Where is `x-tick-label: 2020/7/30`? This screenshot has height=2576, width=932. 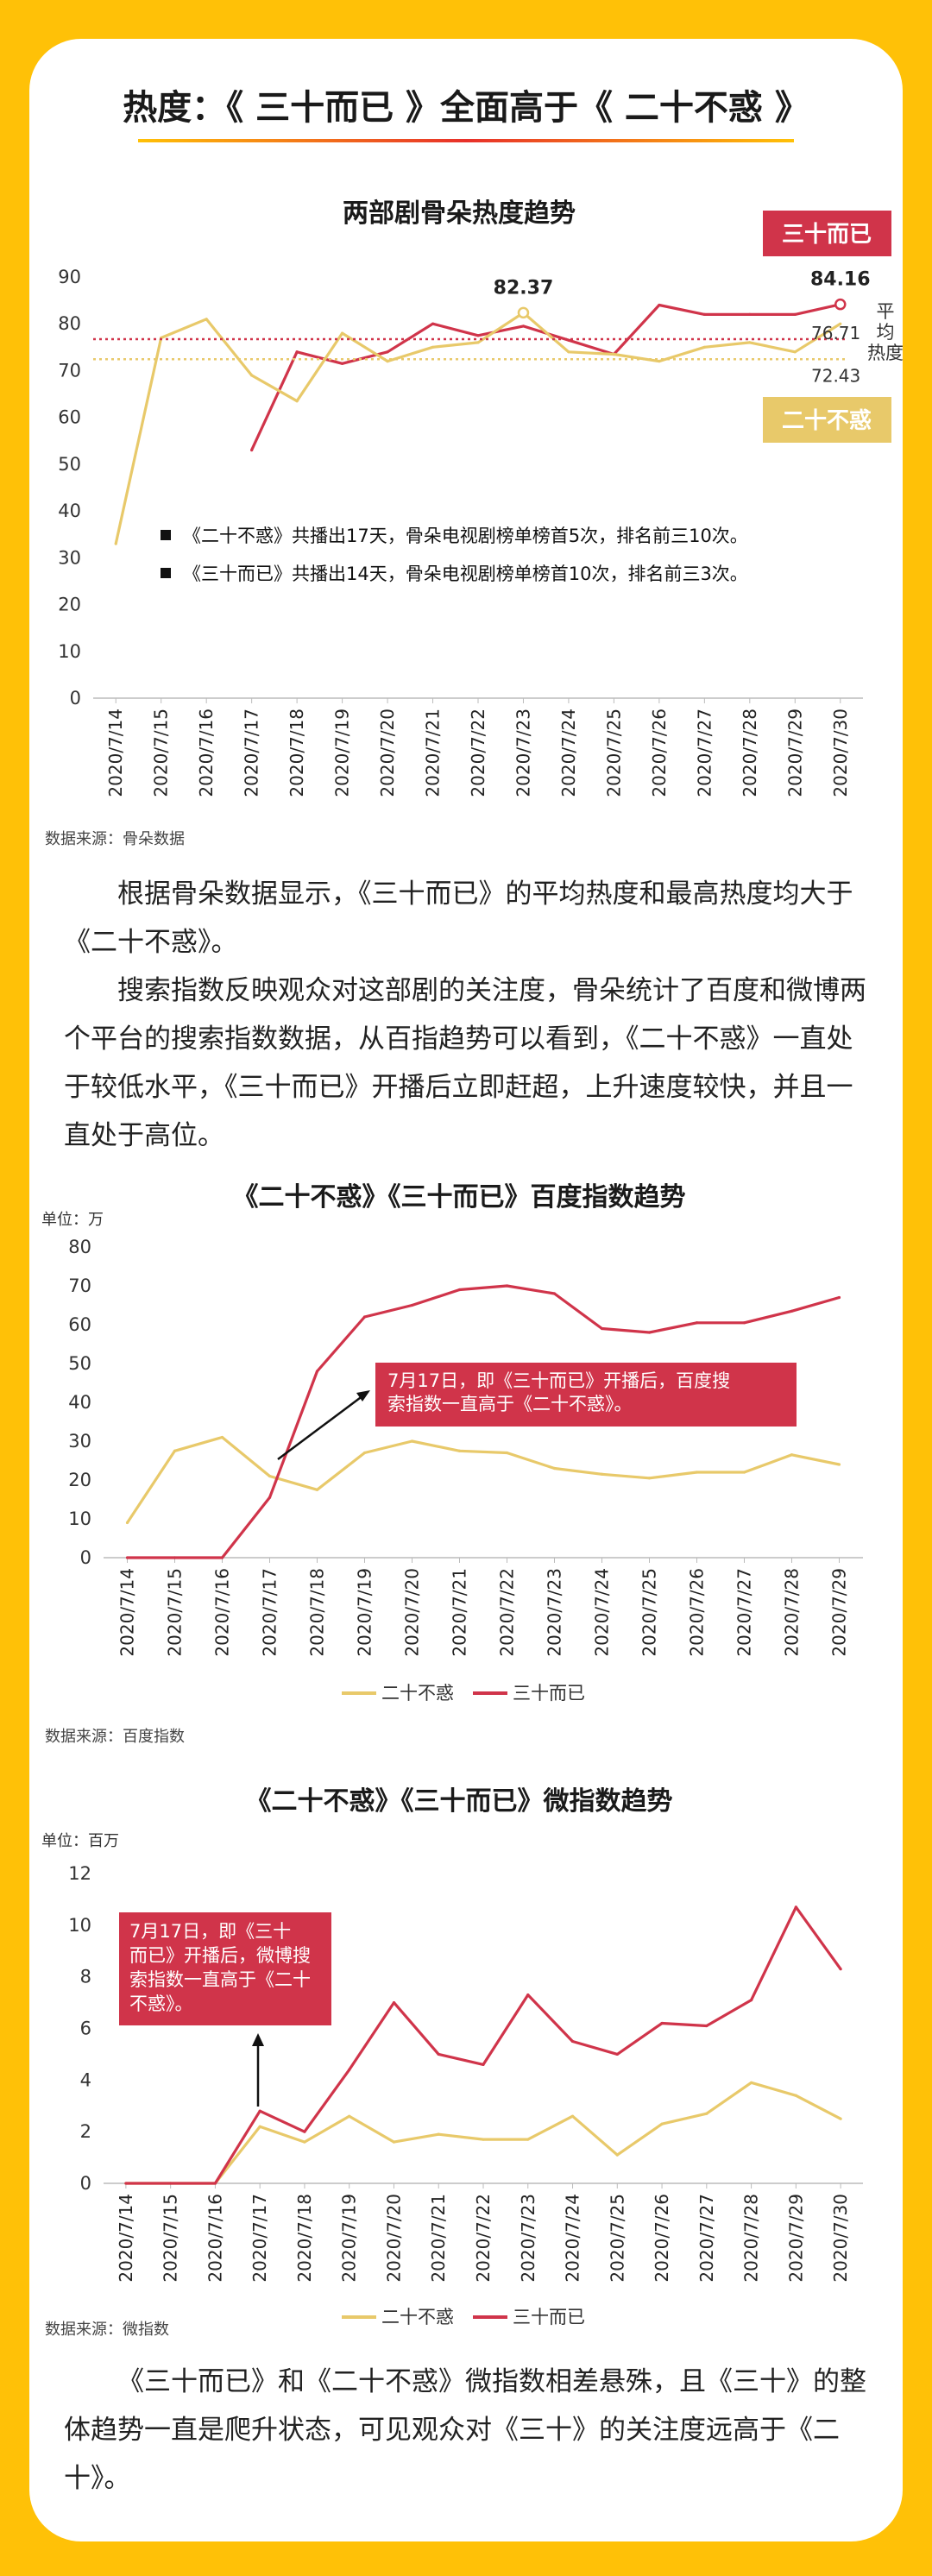 x-tick-label: 2020/7/30 is located at coordinates (841, 753).